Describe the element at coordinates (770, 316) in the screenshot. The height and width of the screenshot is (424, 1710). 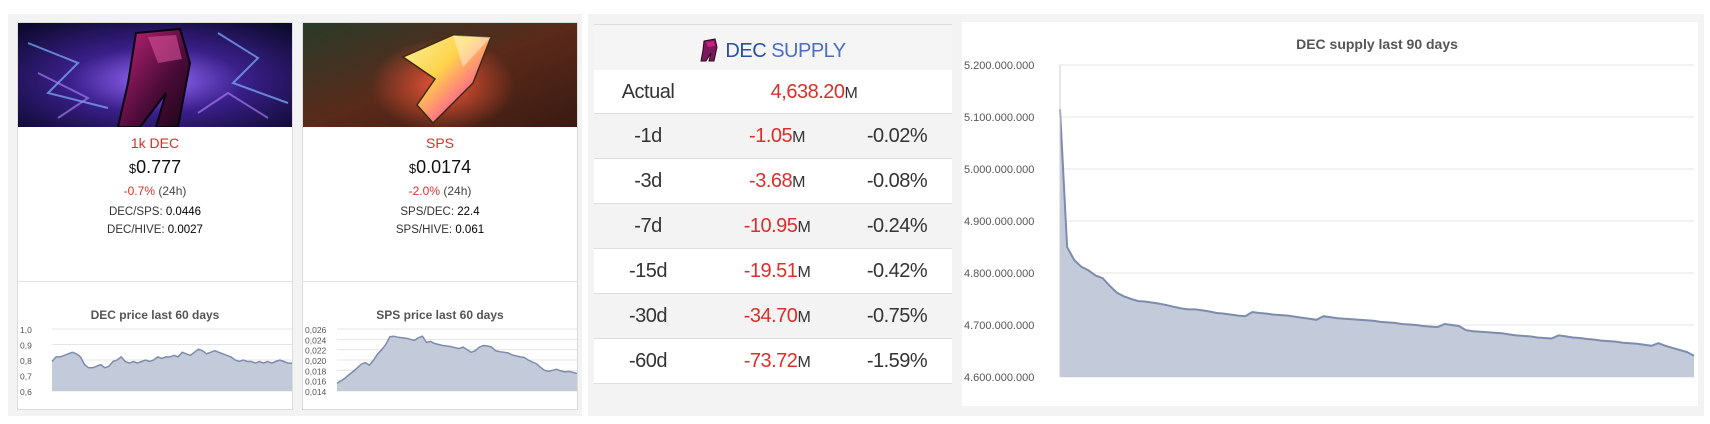
I see `row-change-value: -34.70` at that location.